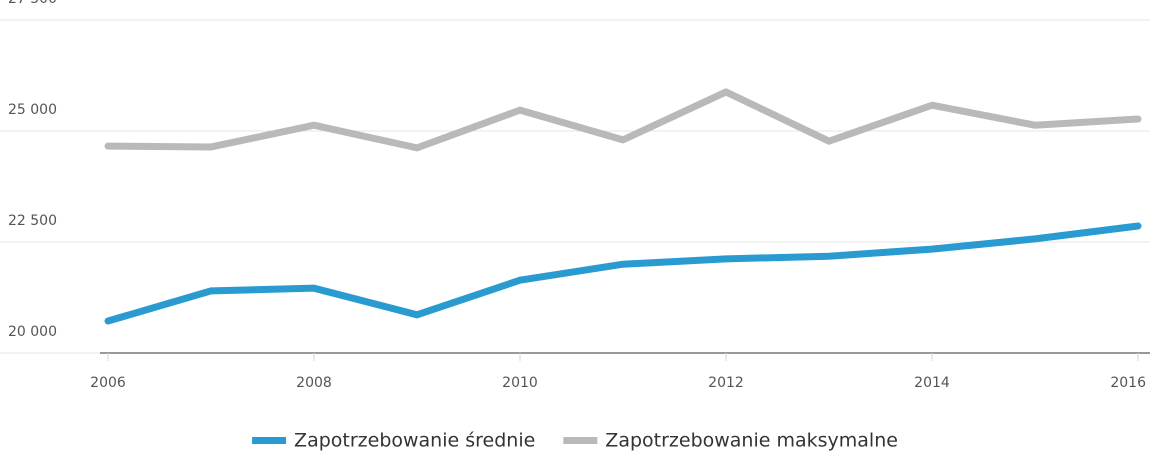 This screenshot has width=1150, height=459. Describe the element at coordinates (314, 383) in the screenshot. I see `x-tick-label: 2008` at that location.